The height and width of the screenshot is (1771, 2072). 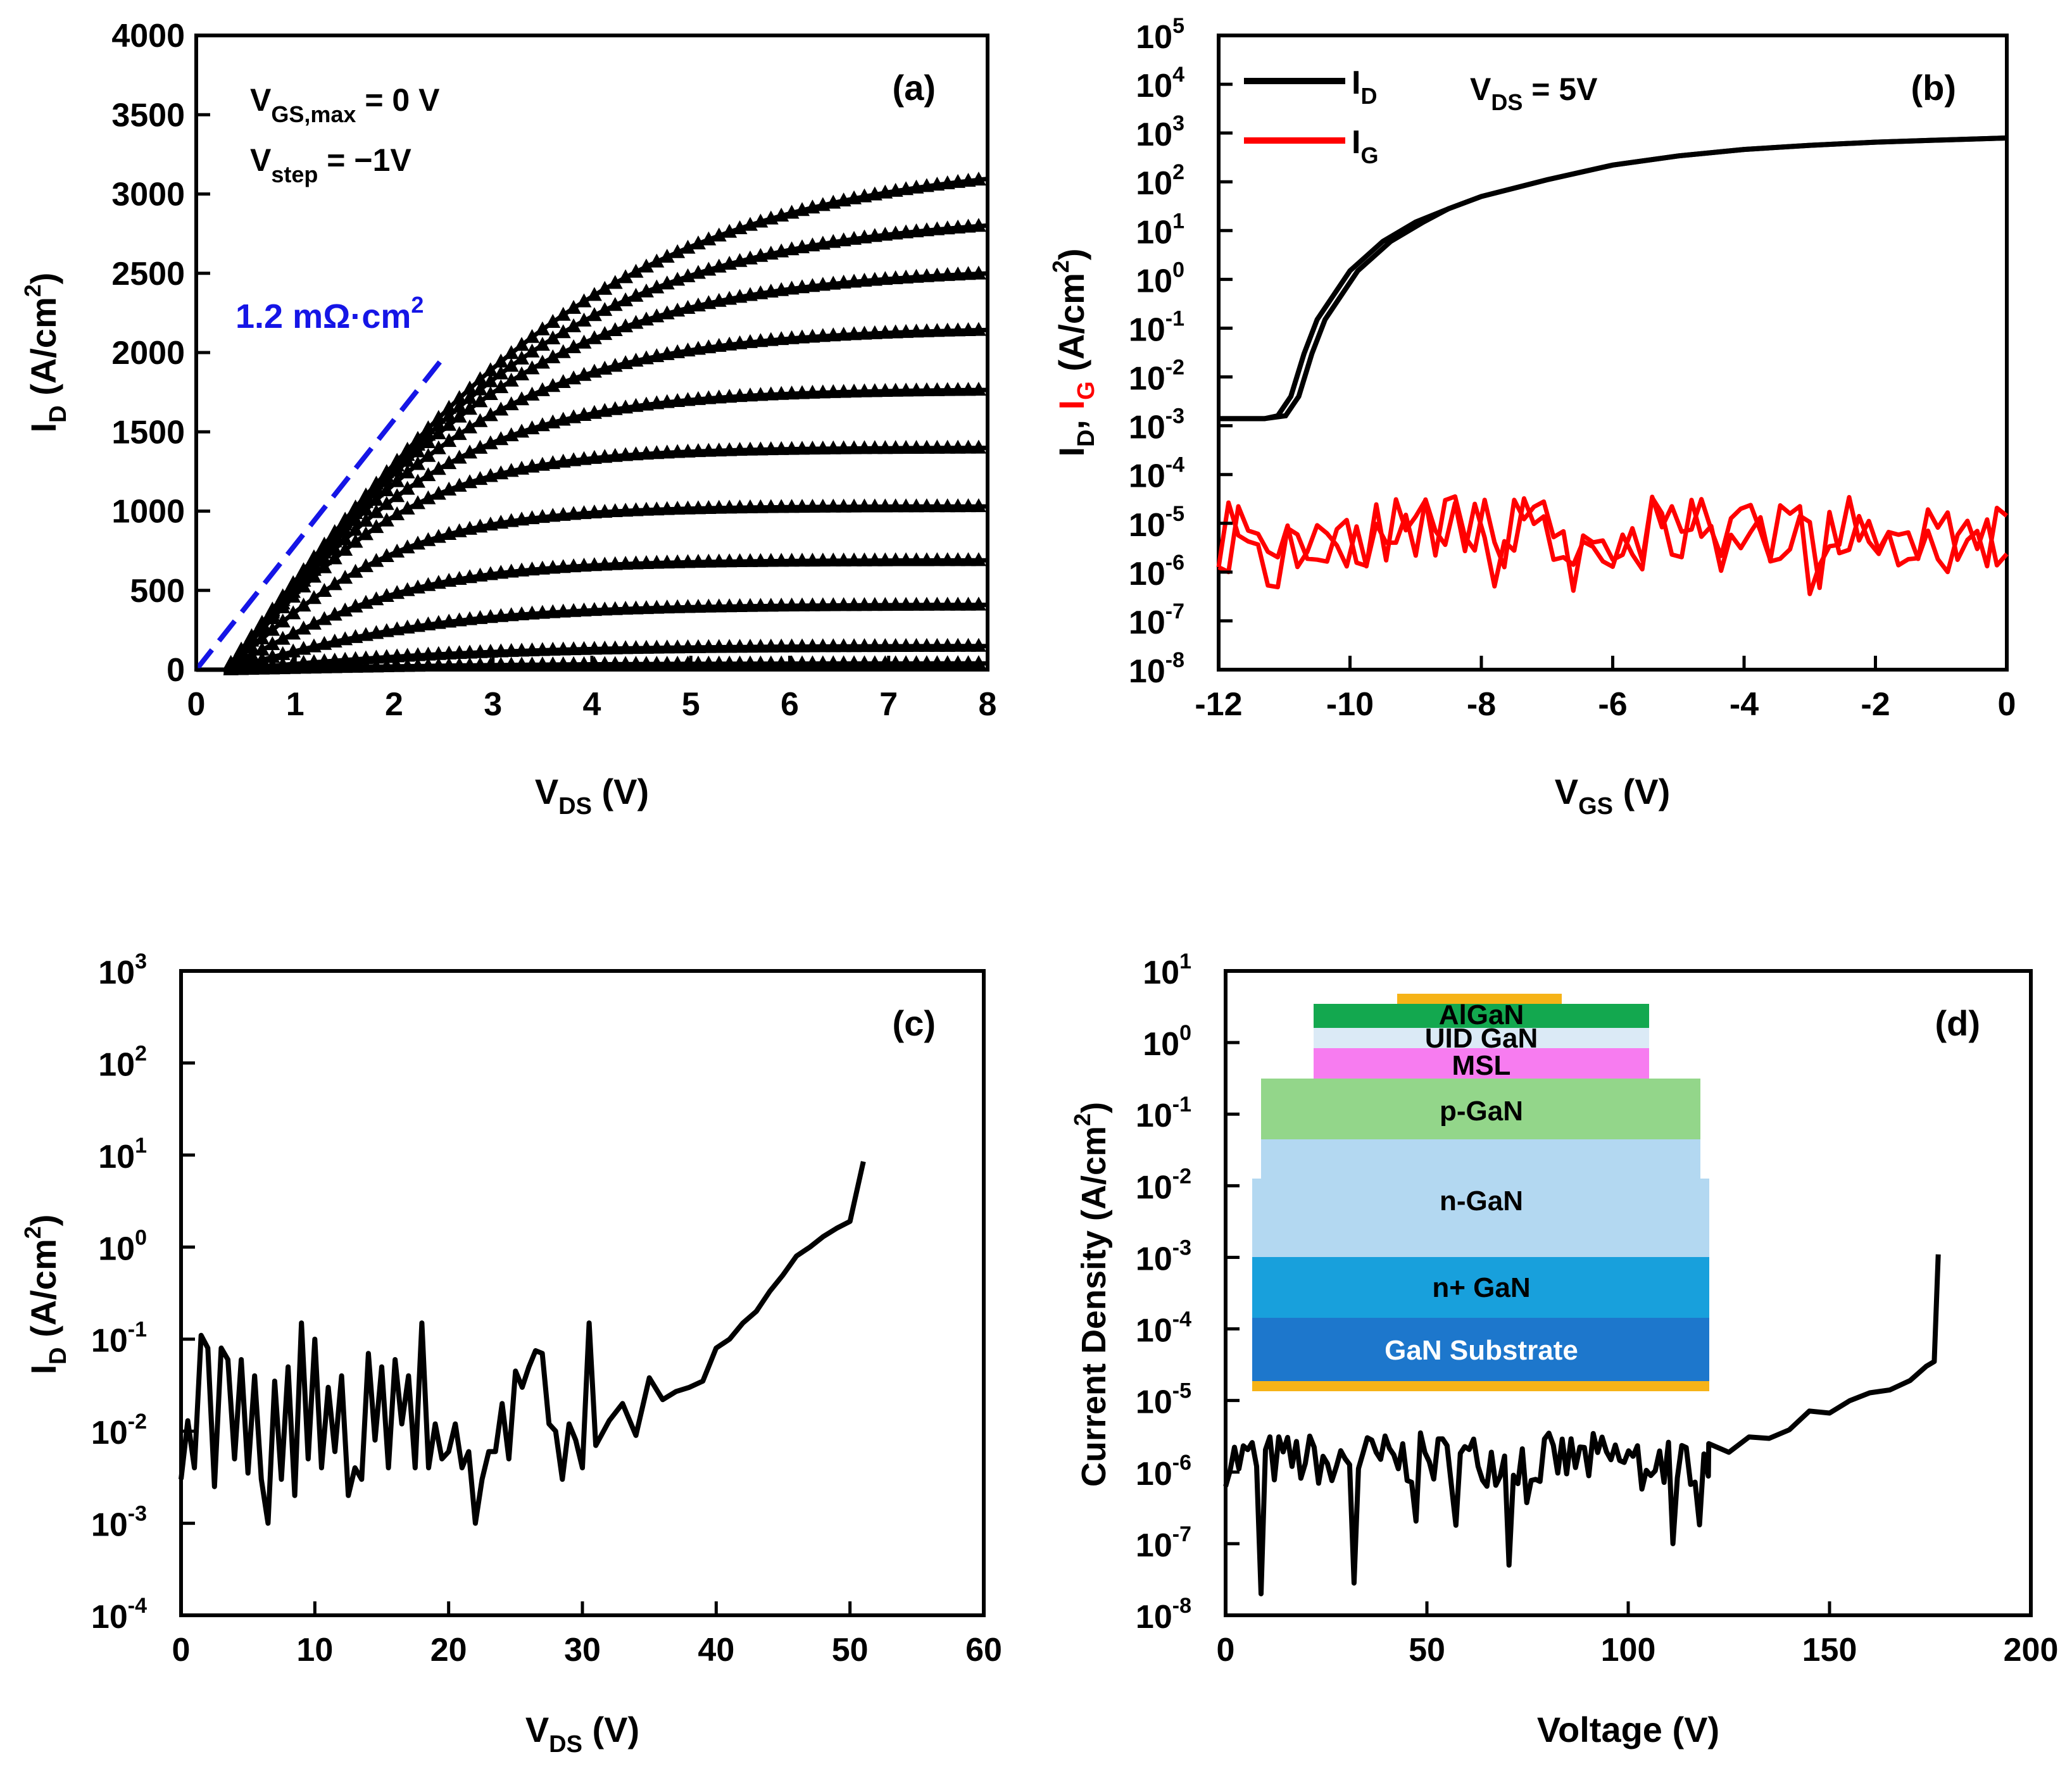 What do you see at coordinates (988, 705) in the screenshot?
I see `panel-a-xtick-label: 8` at bounding box center [988, 705].